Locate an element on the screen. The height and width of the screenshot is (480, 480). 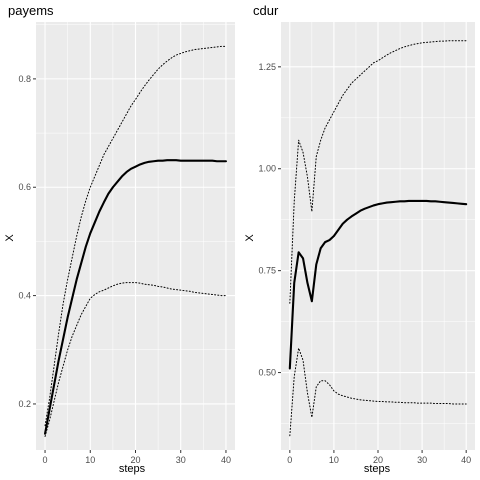
panel-title: payems is located at coordinates (31, 10).